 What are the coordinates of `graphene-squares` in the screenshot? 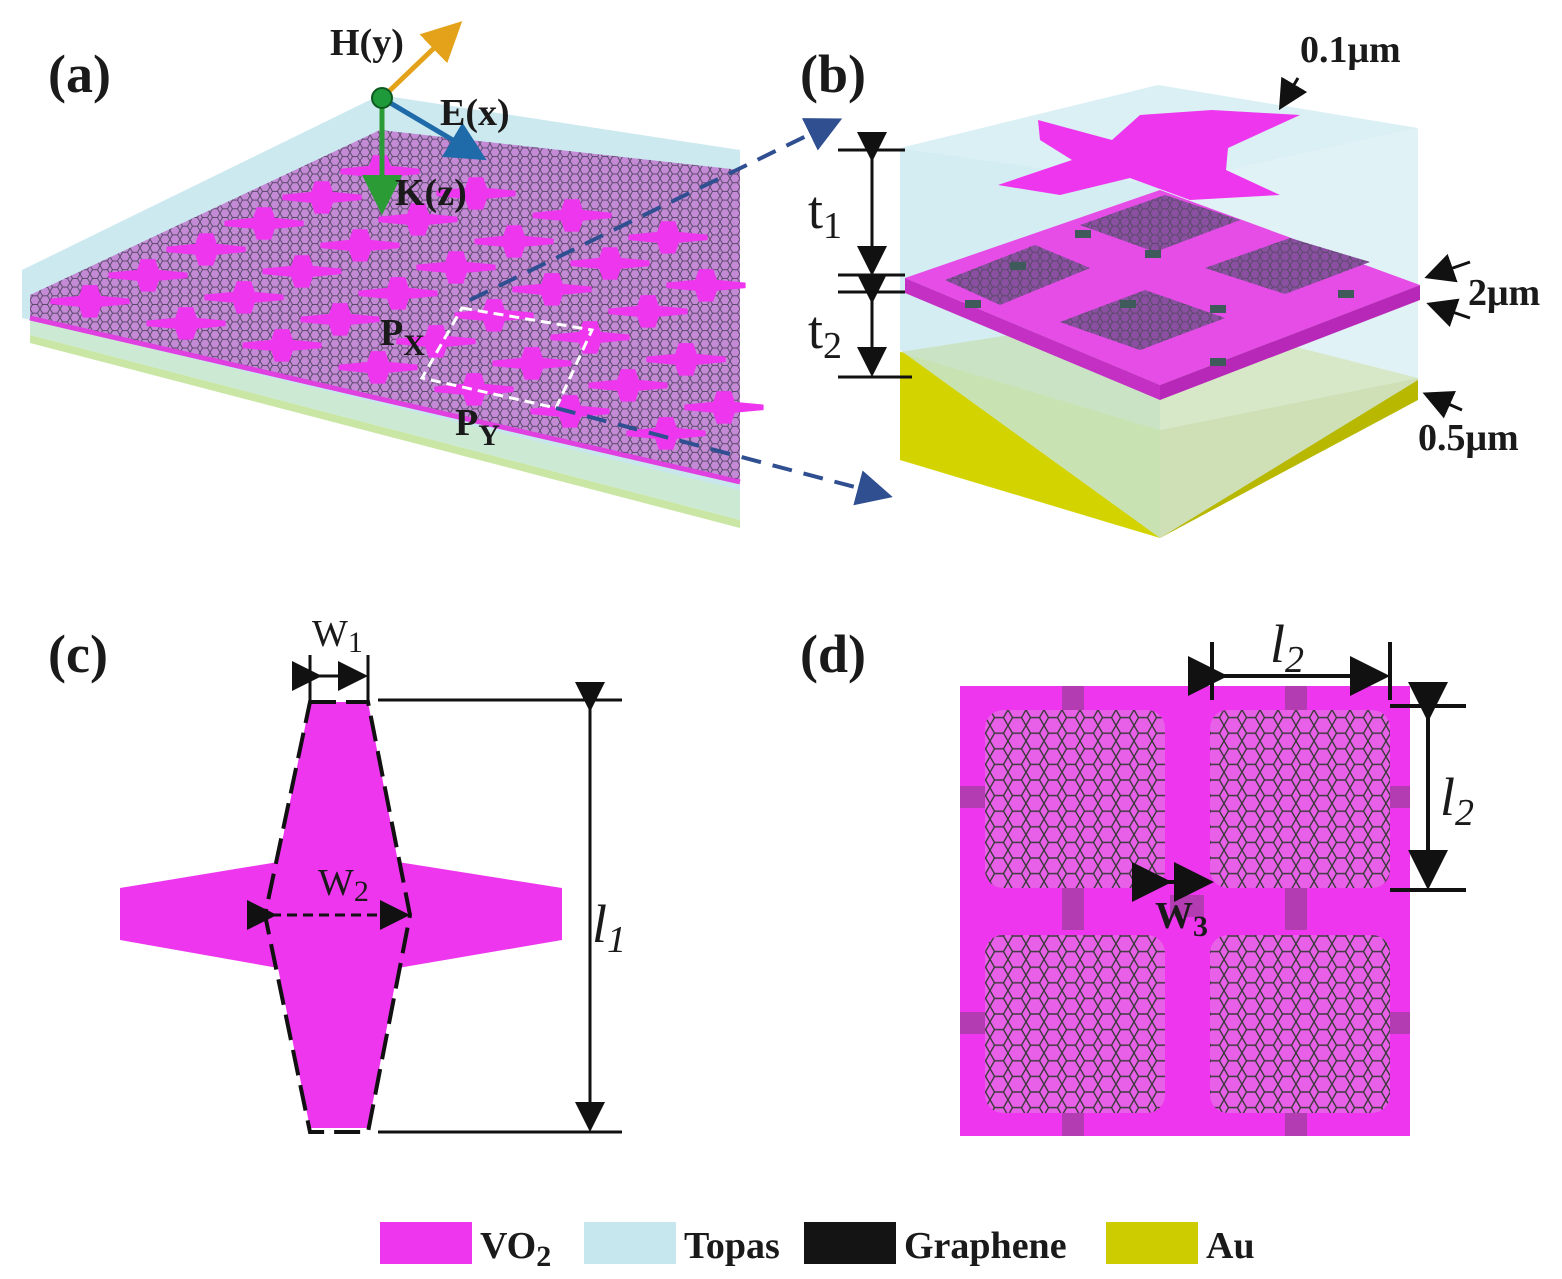 It's located at (1187, 911).